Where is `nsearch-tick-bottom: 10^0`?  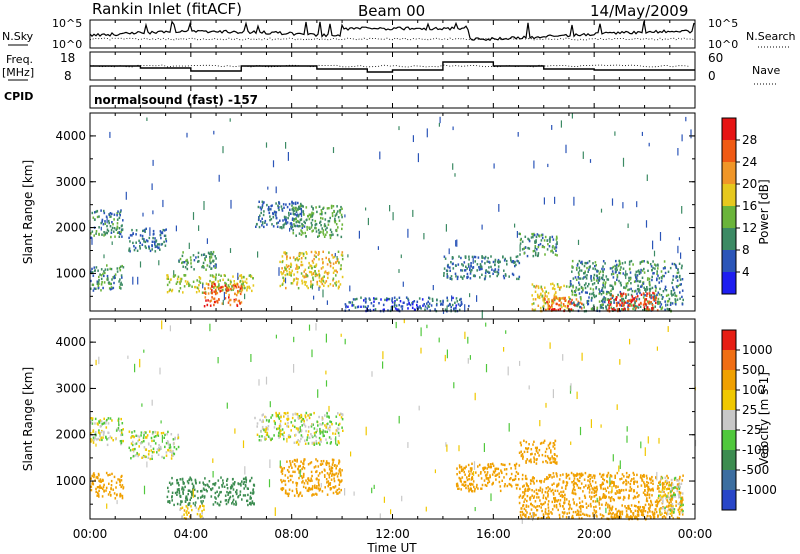
nsearch-tick-bottom: 10^0 is located at coordinates (723, 44).